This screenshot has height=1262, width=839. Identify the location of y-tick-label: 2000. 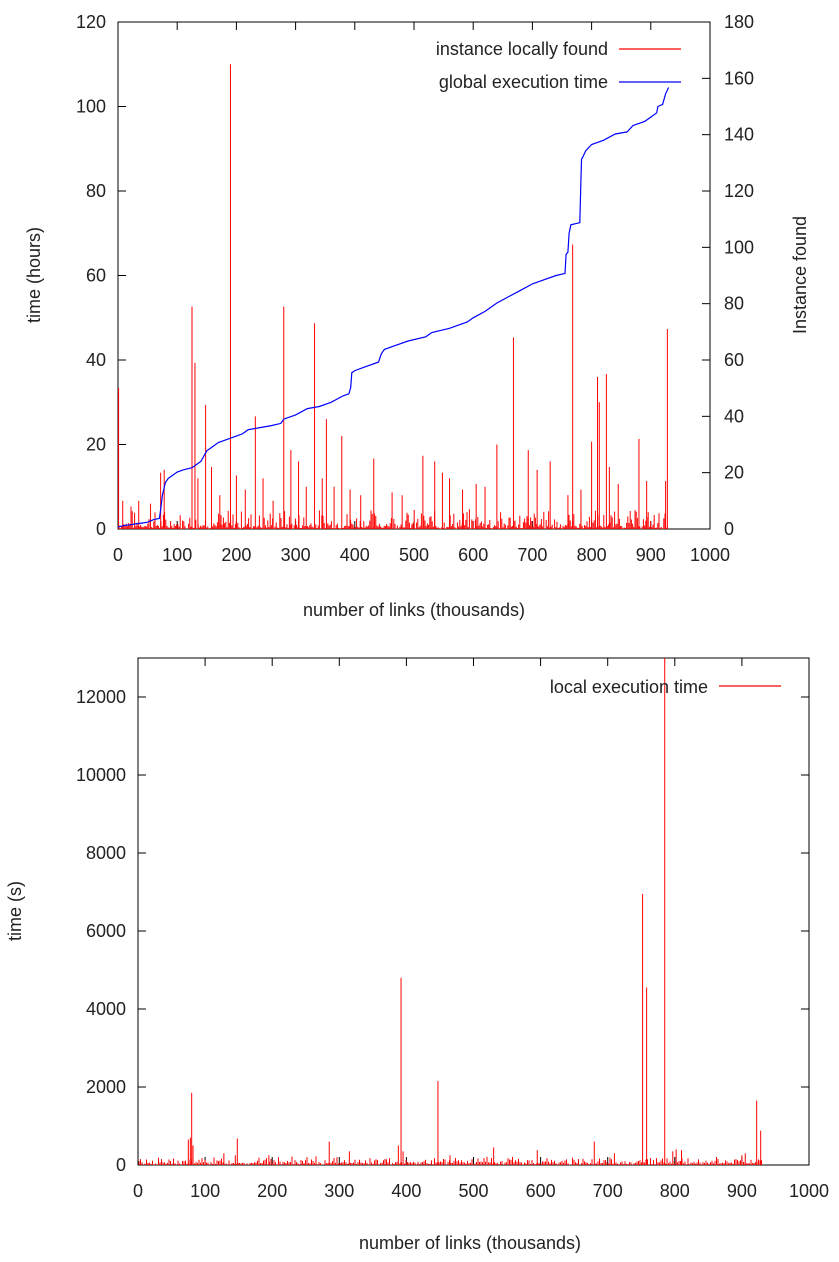
(106, 1087).